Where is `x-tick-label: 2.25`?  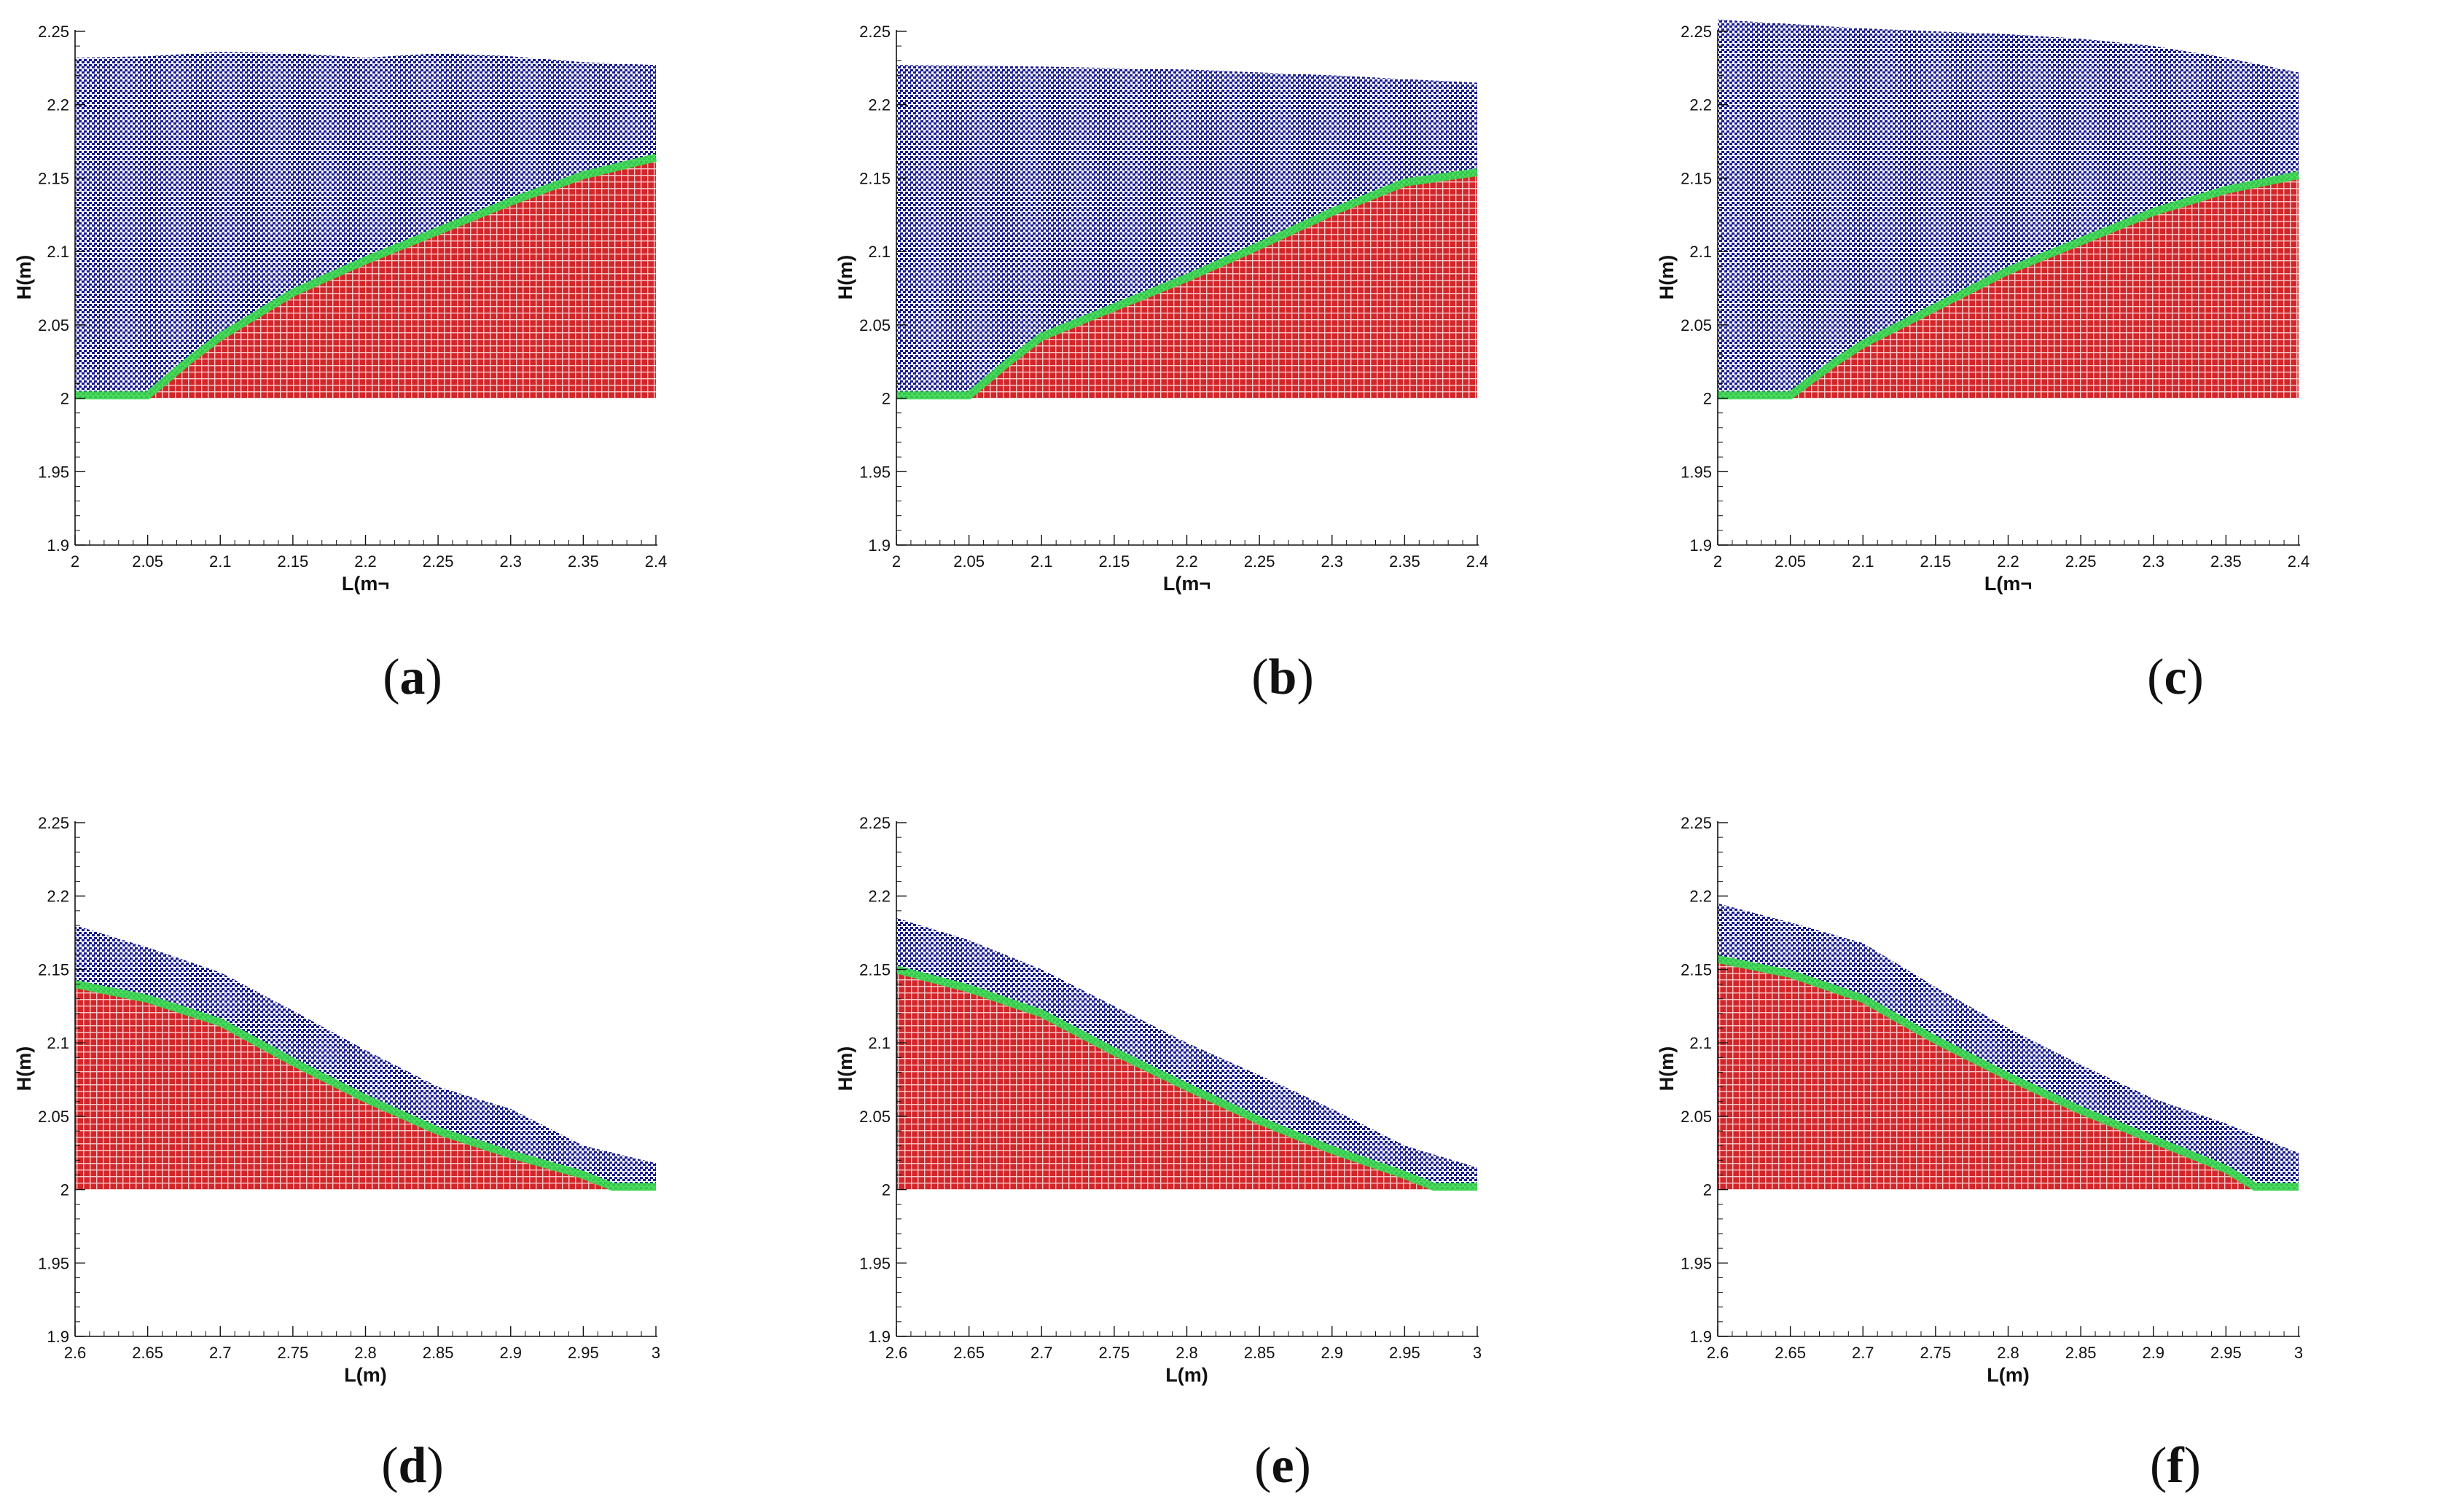
x-tick-label: 2.25 is located at coordinates (2081, 561).